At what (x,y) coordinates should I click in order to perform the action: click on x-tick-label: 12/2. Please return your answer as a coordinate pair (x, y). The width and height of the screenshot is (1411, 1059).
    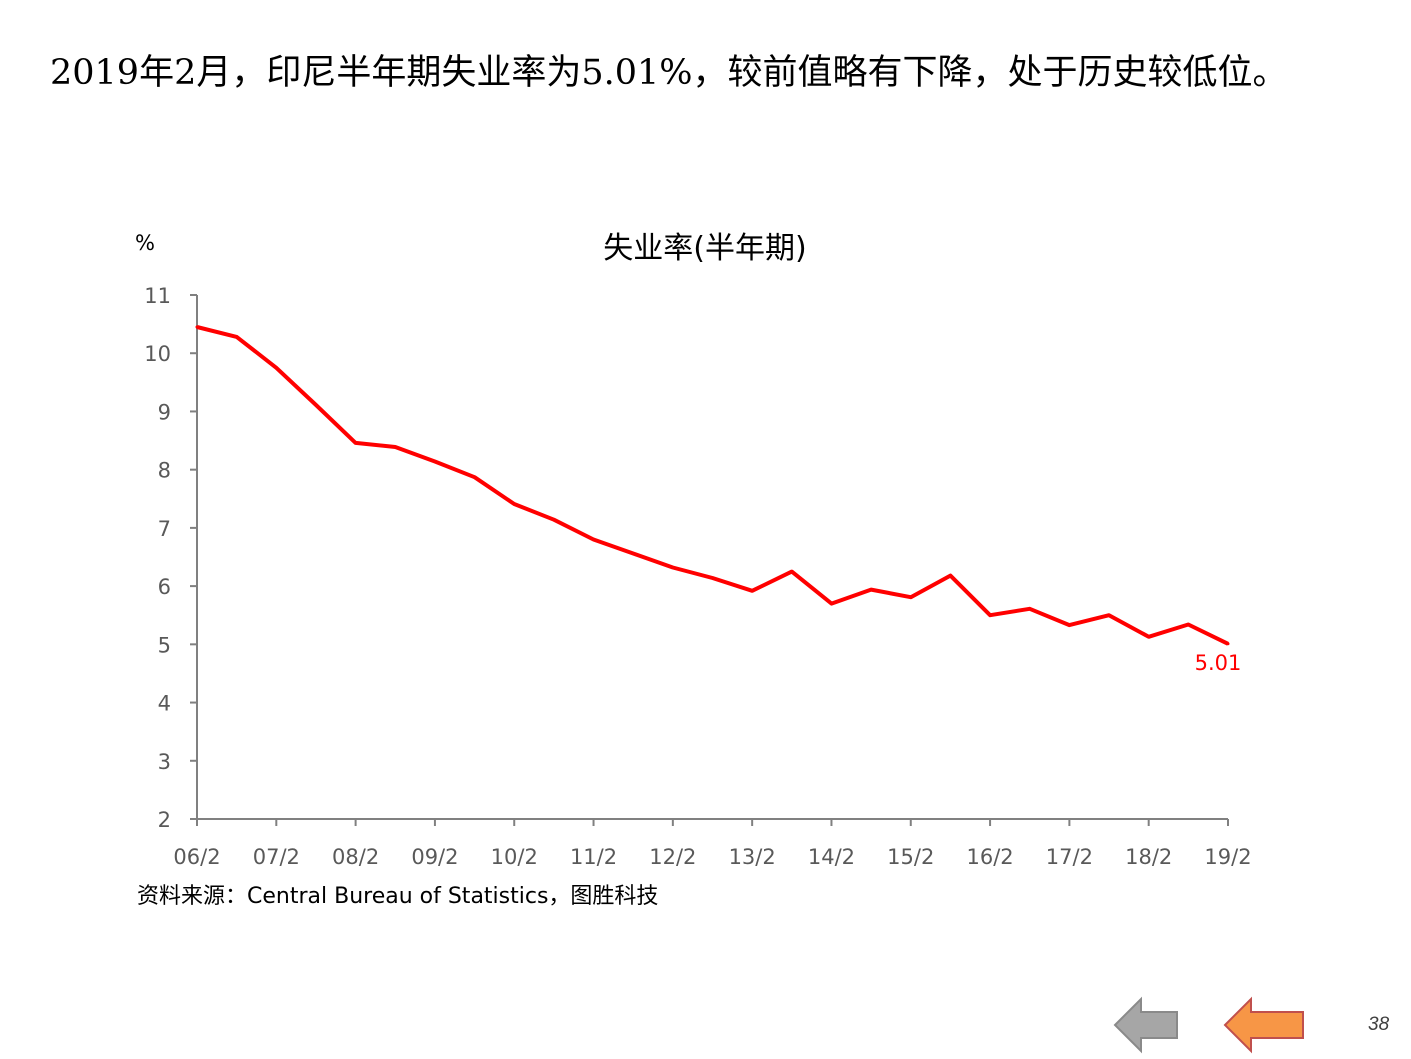
    Looking at the image, I should click on (672, 857).